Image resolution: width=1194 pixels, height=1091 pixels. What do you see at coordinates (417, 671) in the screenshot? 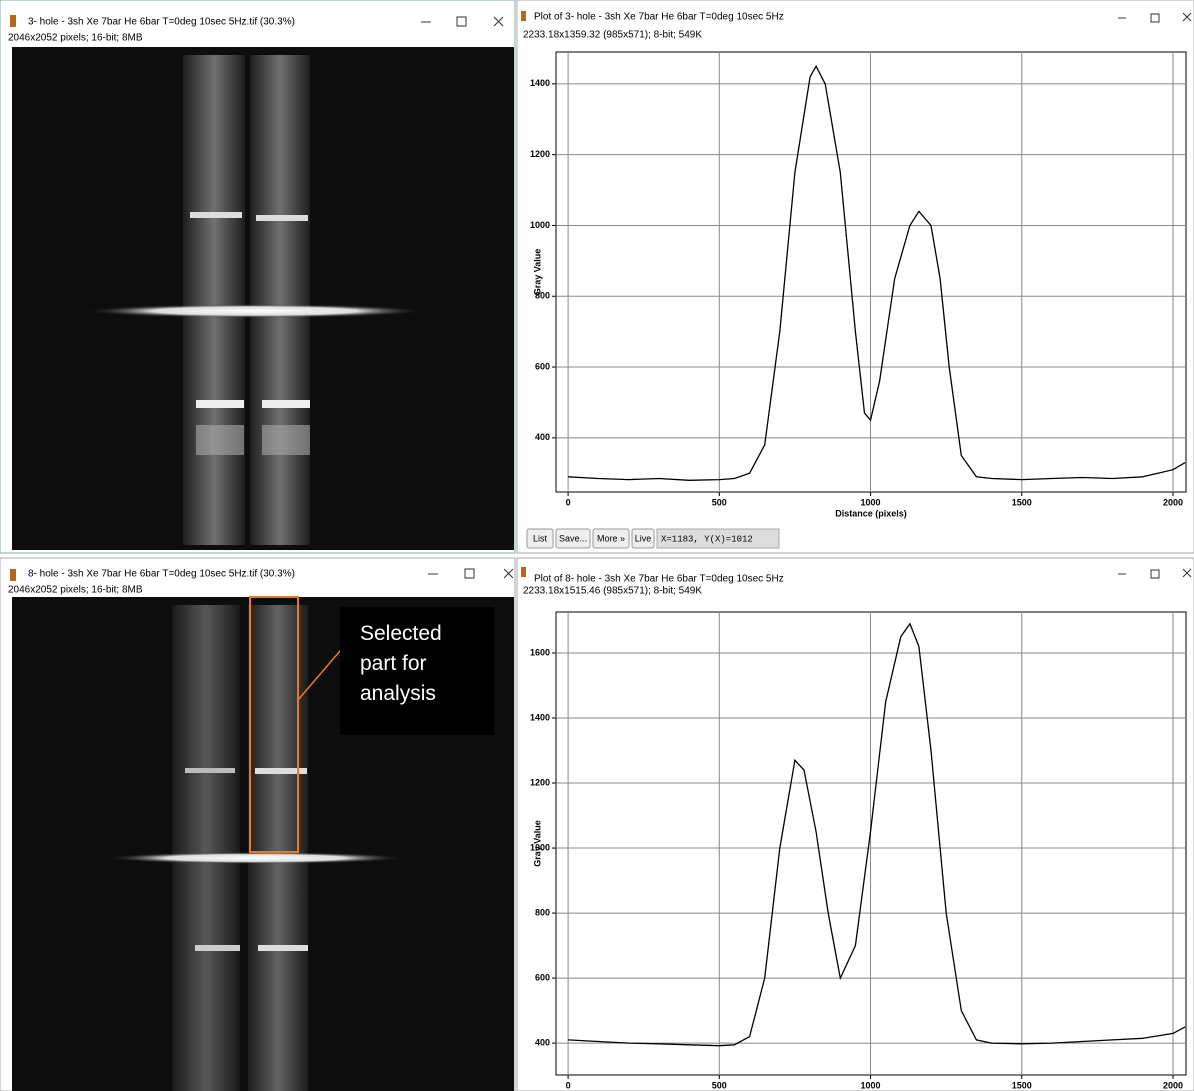
I see `annotation: Selected part for analysis` at bounding box center [417, 671].